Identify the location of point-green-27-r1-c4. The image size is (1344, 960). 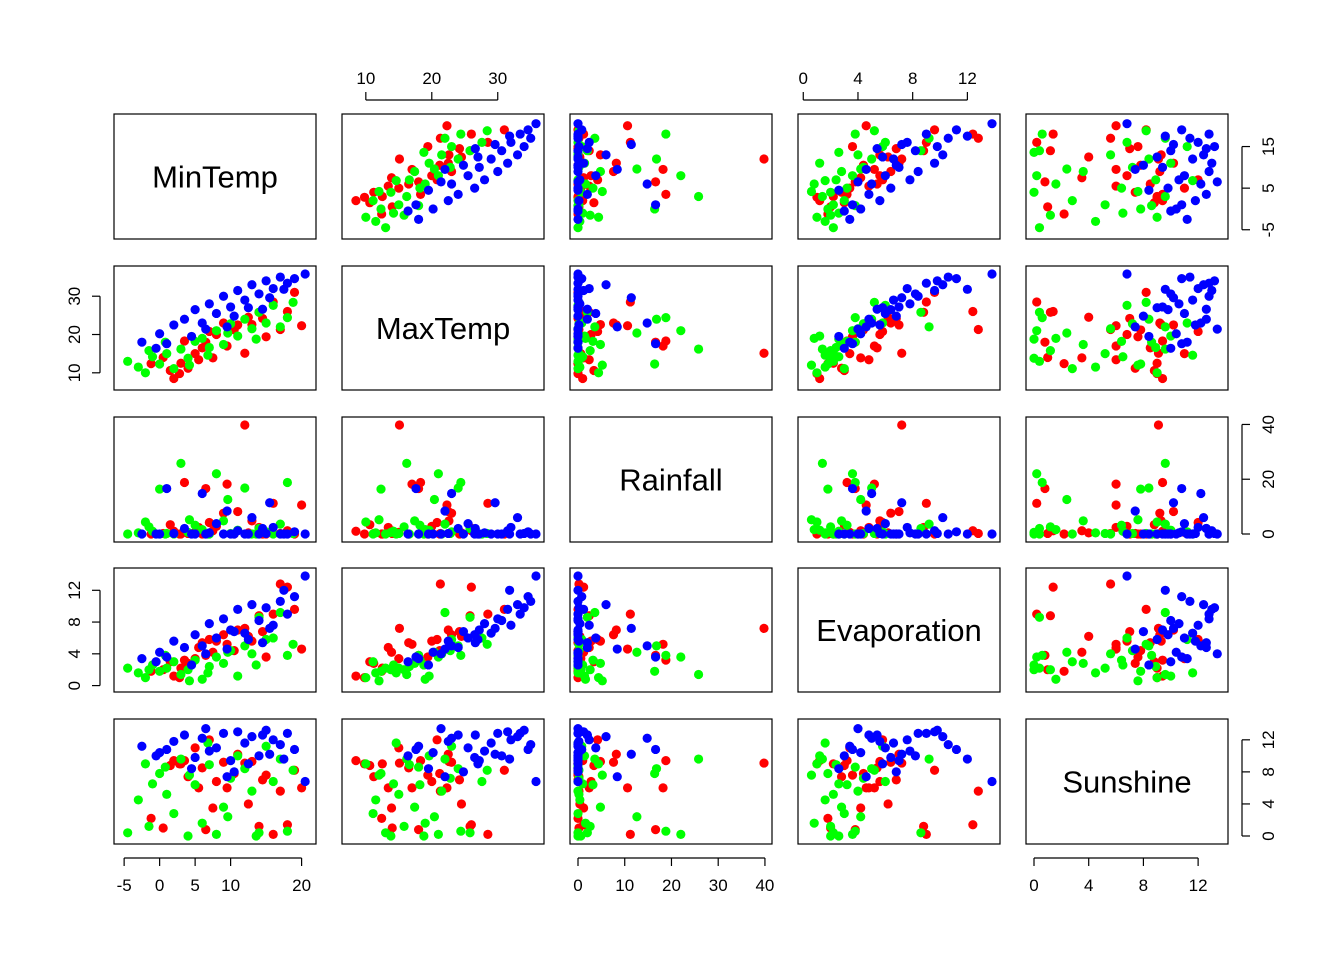
(1193, 355).